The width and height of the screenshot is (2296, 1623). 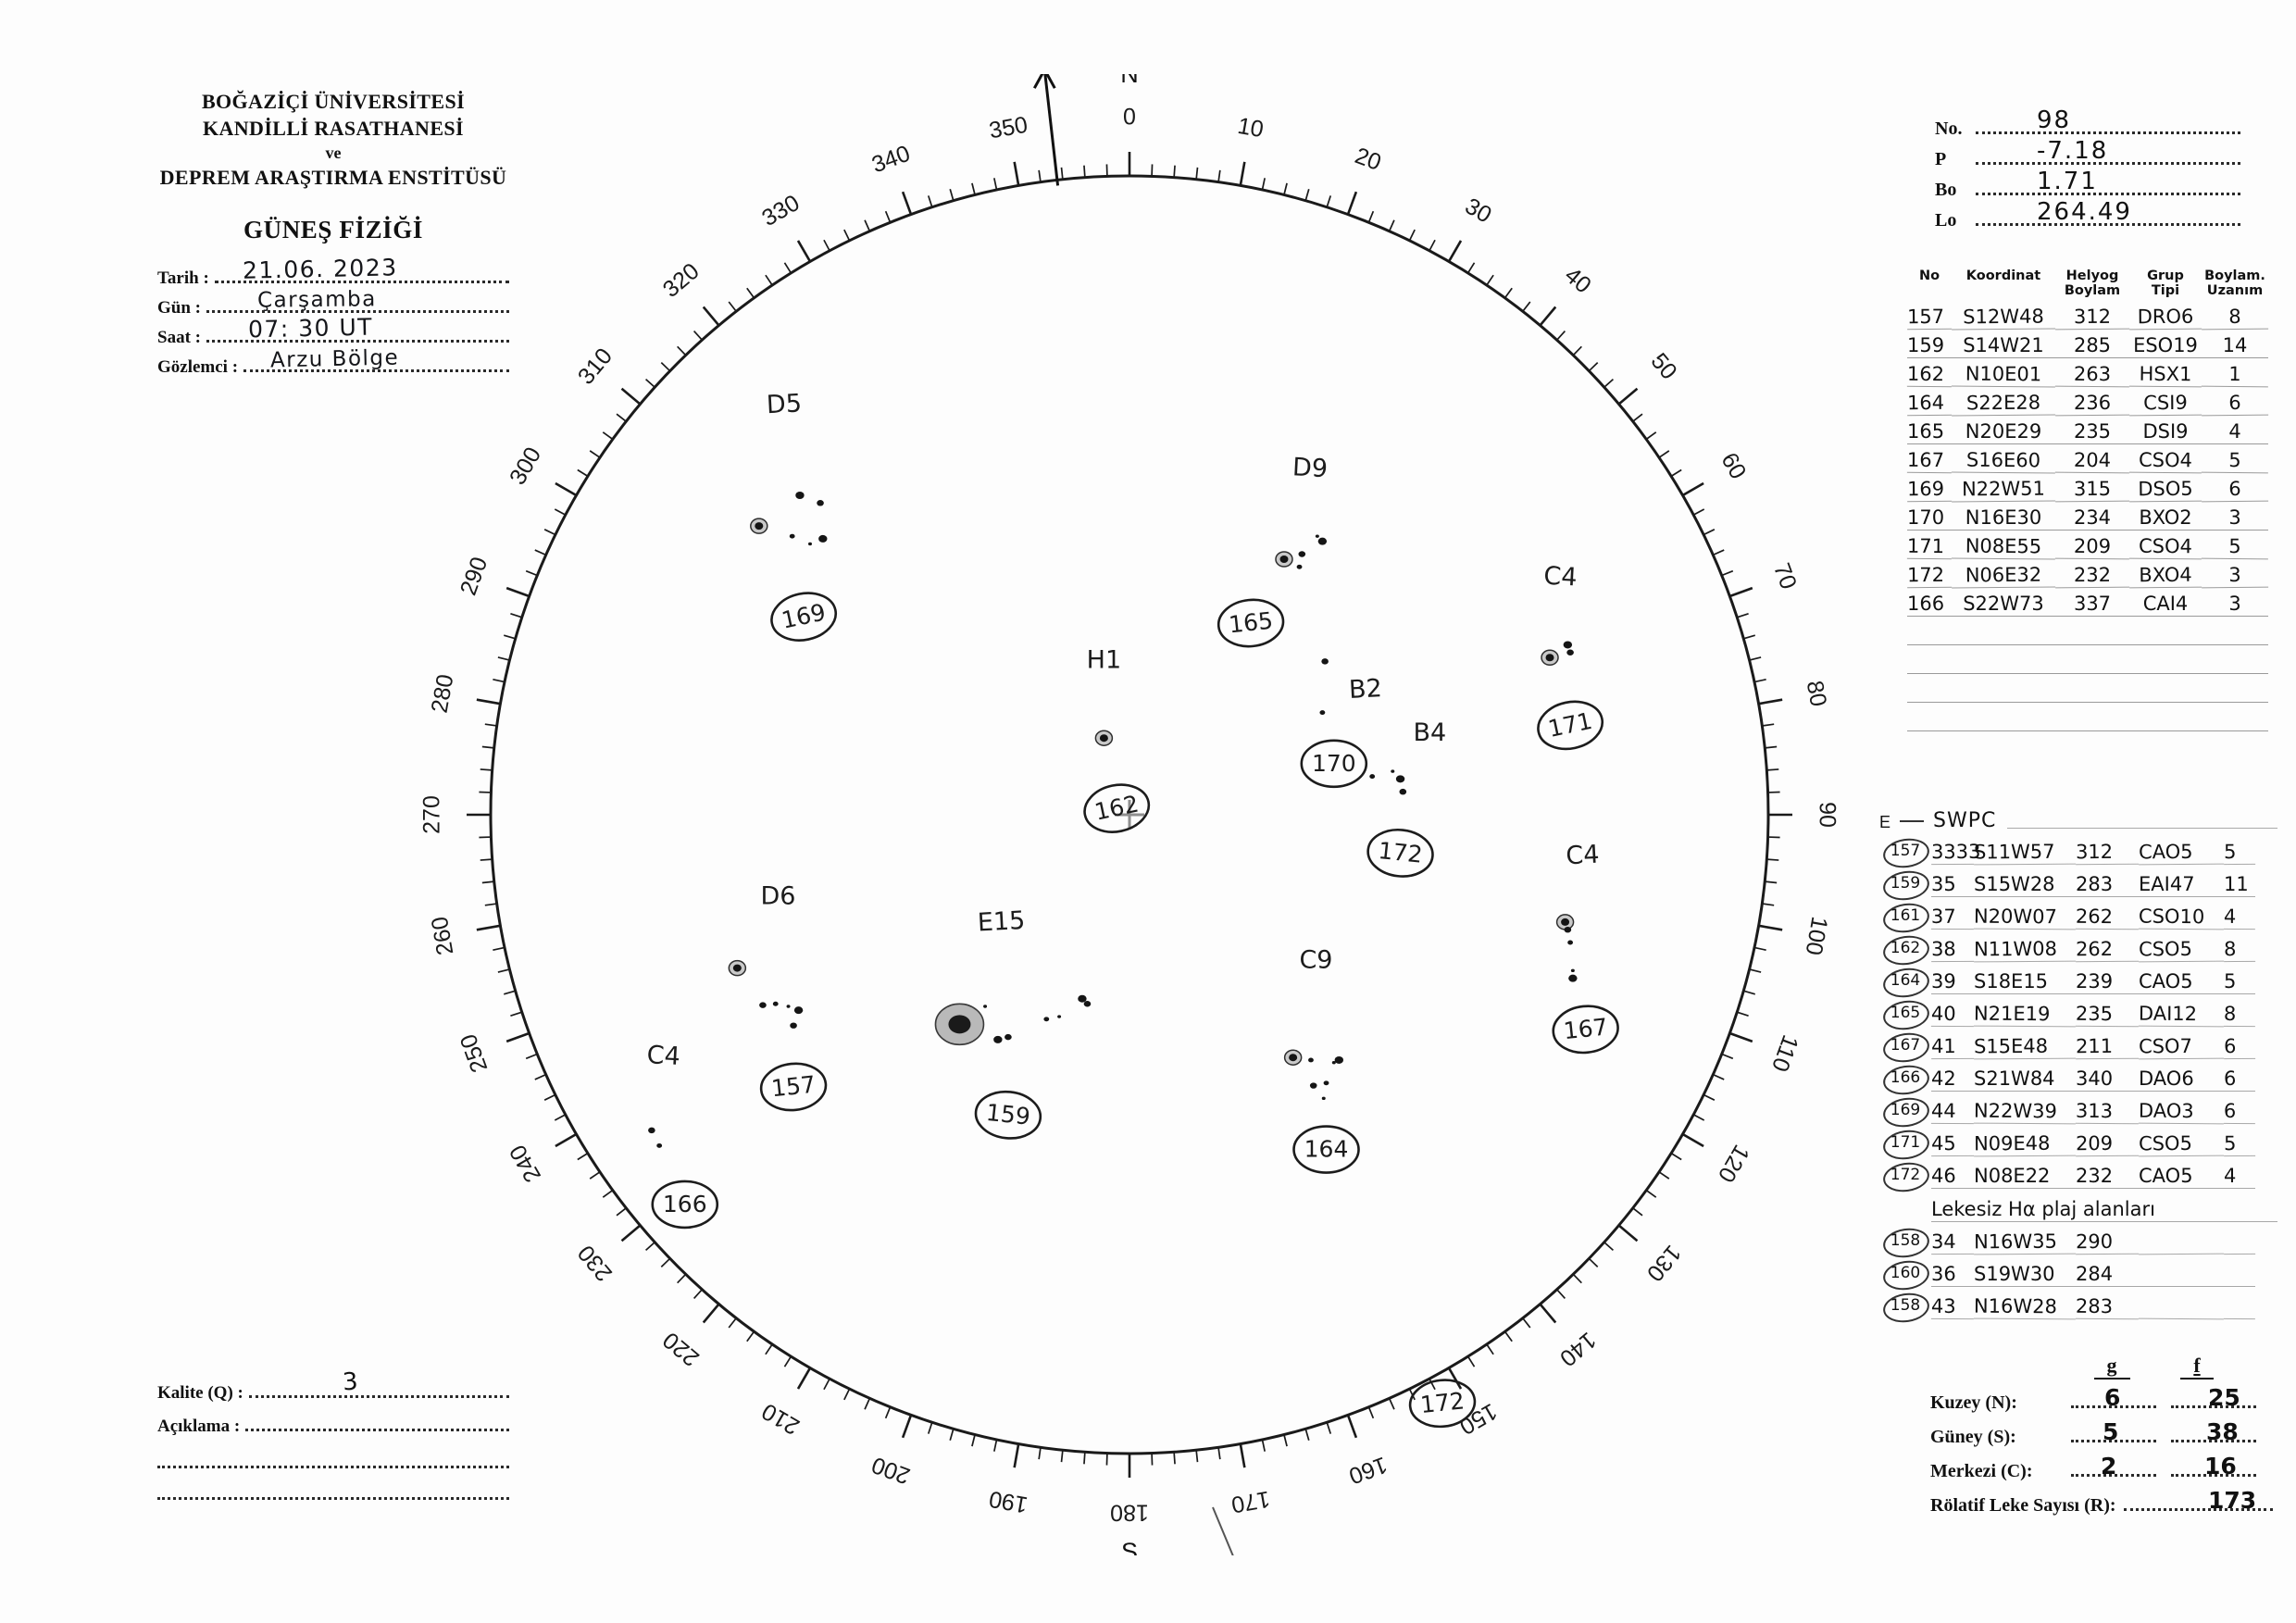 I want to click on field-tarih: Tarih : 21.06. 2023, so click(x=333, y=272).